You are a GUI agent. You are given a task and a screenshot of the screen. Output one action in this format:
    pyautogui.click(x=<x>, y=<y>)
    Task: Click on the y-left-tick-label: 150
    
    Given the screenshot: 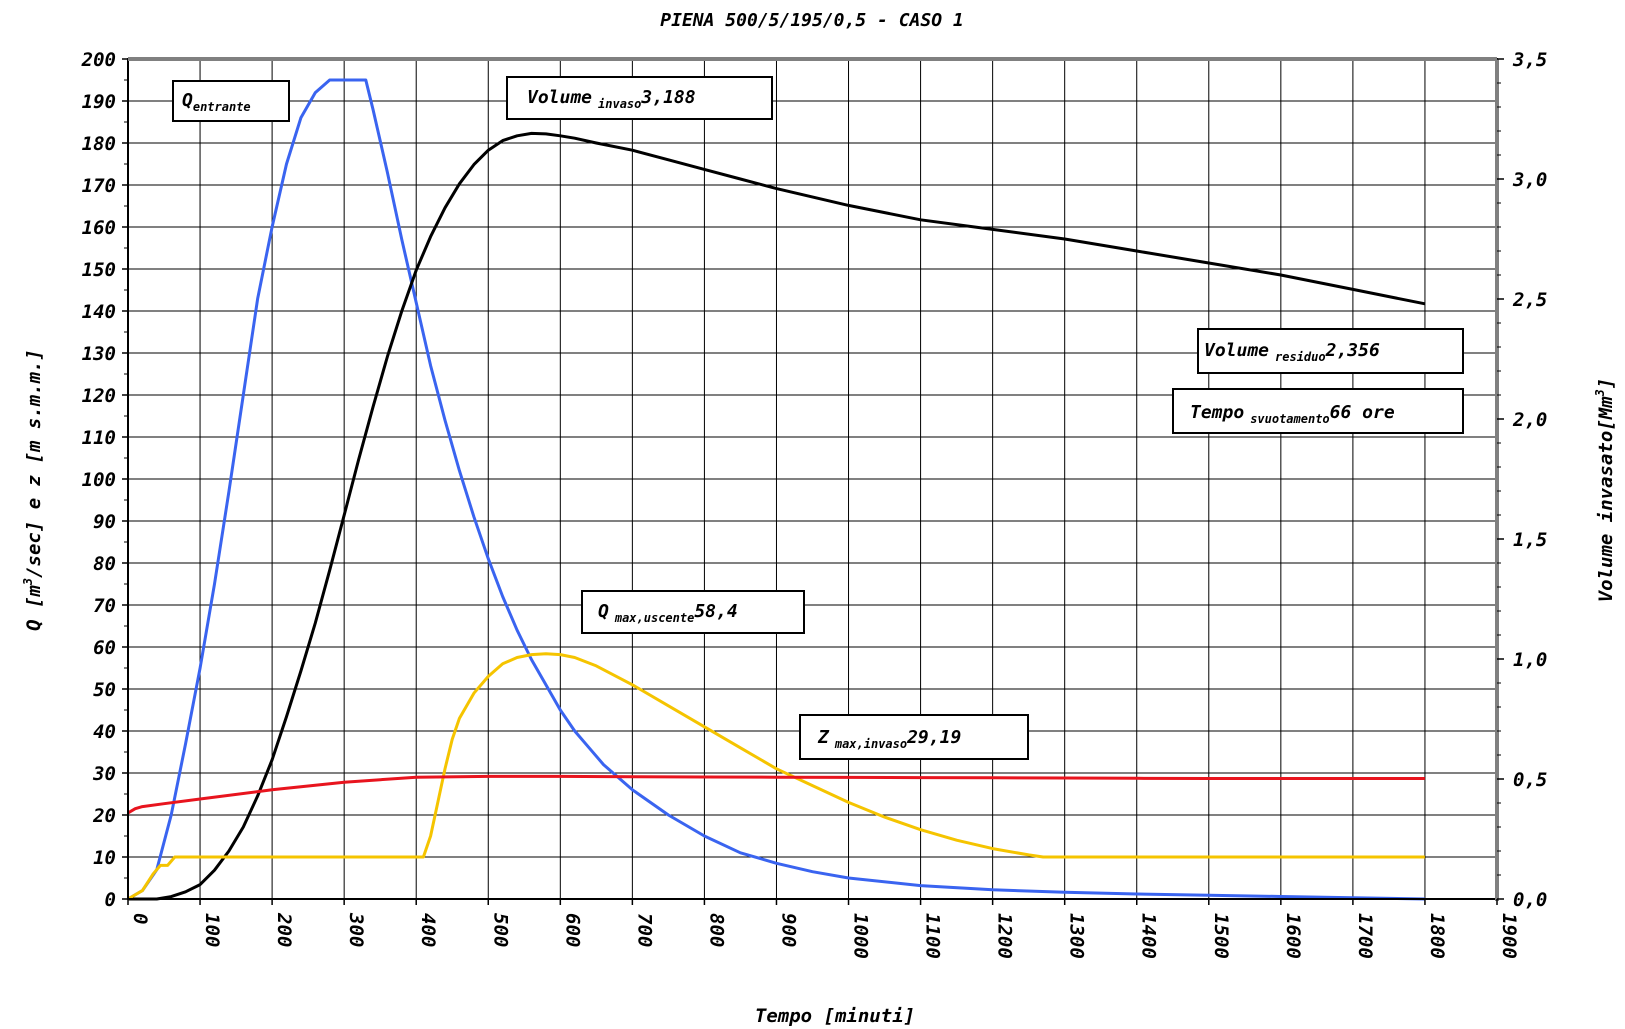 What is the action you would take?
    pyautogui.click(x=99, y=270)
    